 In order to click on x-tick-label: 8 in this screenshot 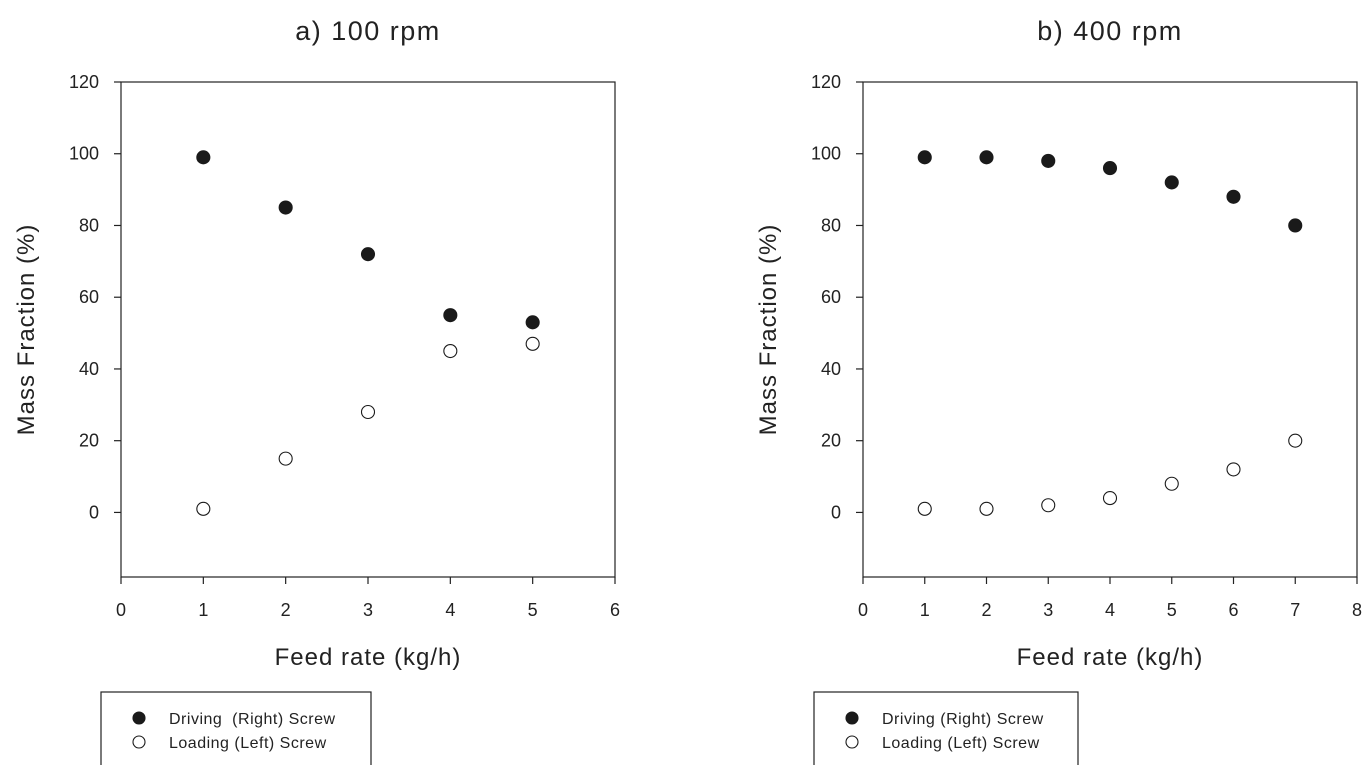, I will do `click(1357, 610)`.